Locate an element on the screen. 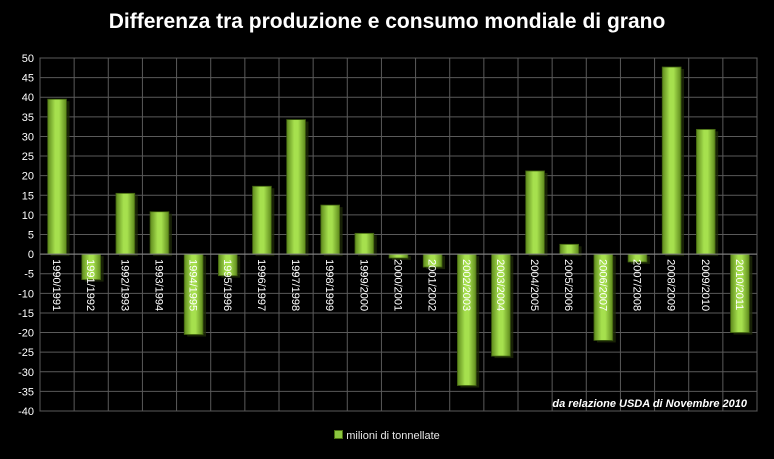 The height and width of the screenshot is (459, 774). x-tick-label: 2009/2010 is located at coordinates (705, 285).